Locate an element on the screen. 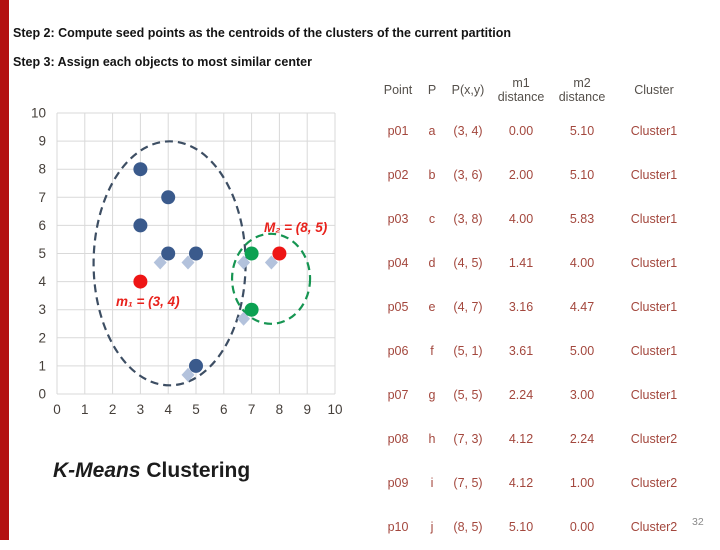 This screenshot has width=720, height=550. table-row: p02 b (3, 6) 2.00 5.10 Cluster1 is located at coordinates (537, 176).